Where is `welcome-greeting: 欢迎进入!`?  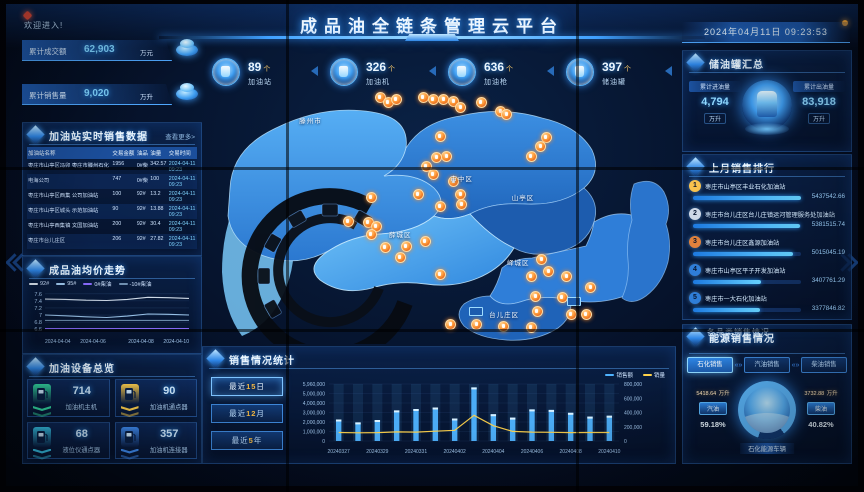 welcome-greeting: 欢迎进入! is located at coordinates (44, 25).